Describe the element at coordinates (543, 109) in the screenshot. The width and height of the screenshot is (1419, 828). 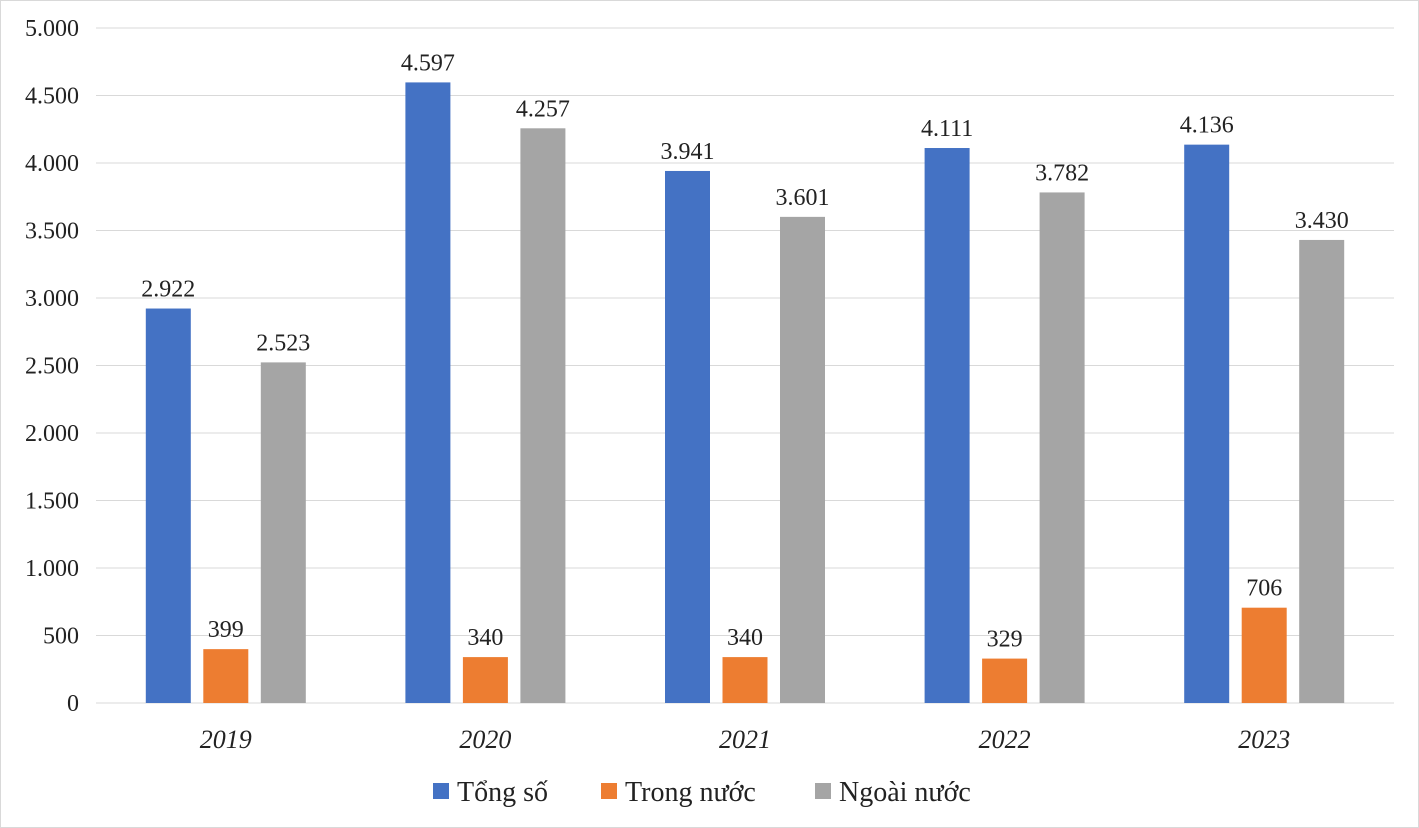
I see `data-label: 4.257` at that location.